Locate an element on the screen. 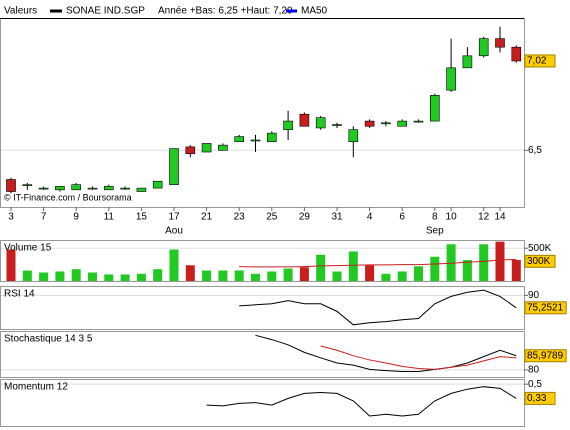 The image size is (570, 430). month-label: Aou is located at coordinates (174, 231).